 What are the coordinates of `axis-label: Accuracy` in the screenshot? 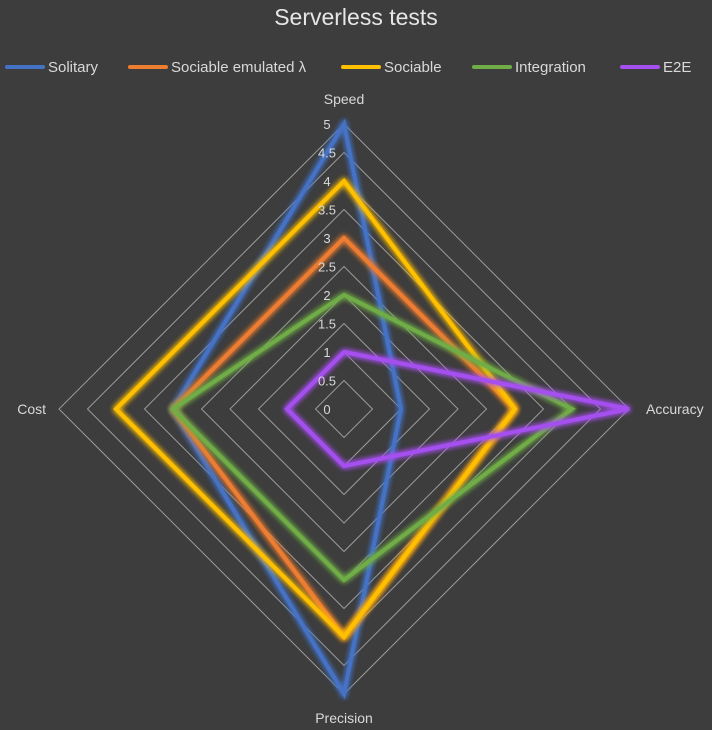 It's located at (675, 409).